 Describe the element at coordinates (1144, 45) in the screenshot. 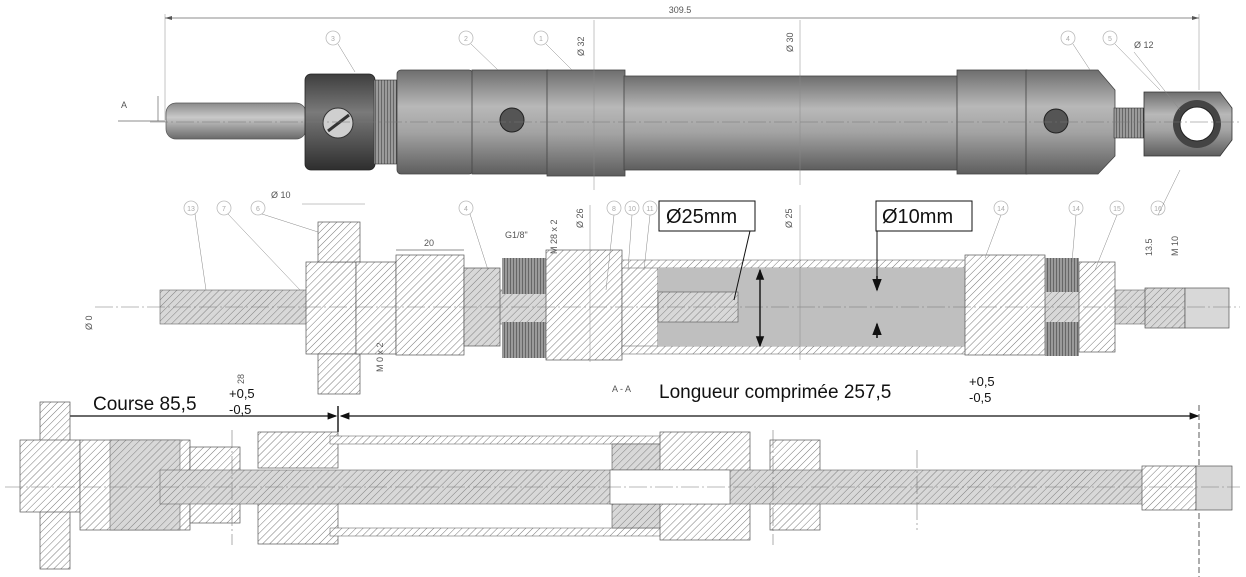

I see `diam-12-dim: Ø 12` at that location.